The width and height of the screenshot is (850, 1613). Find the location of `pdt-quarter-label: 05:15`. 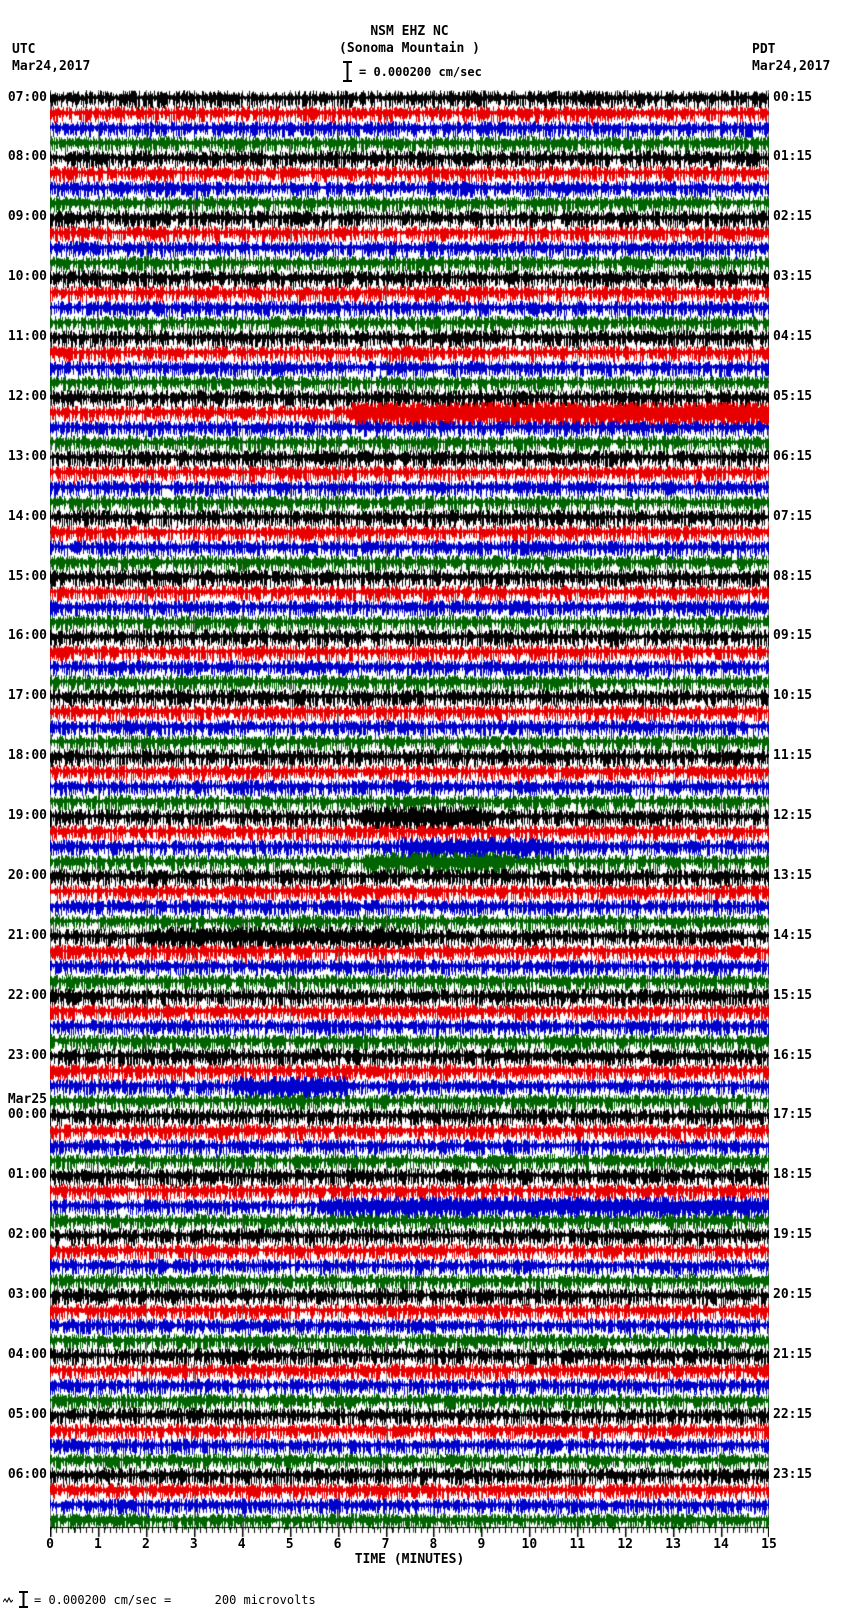

pdt-quarter-label: 05:15 is located at coordinates (793, 396).